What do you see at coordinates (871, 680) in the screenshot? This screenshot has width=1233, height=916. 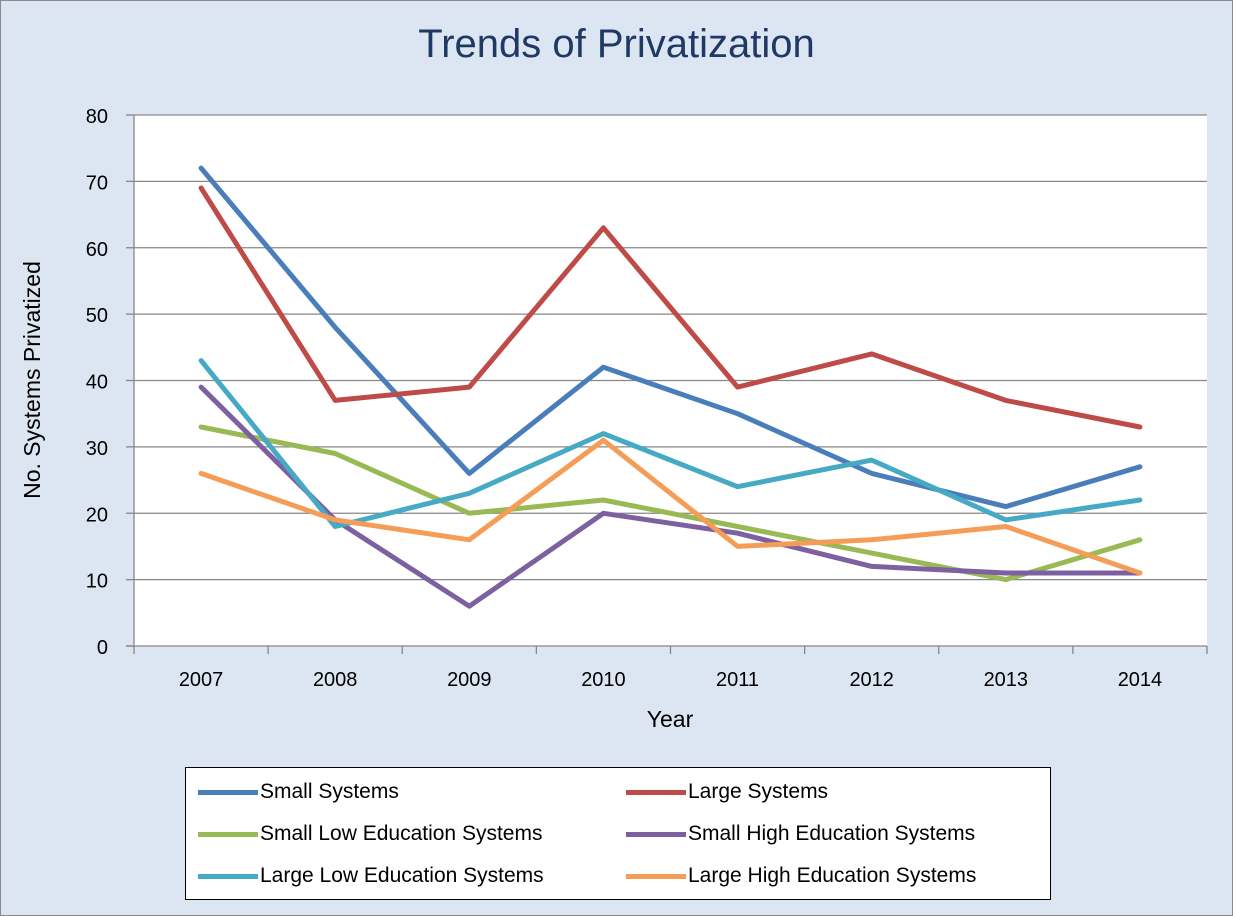 I see `x-tick-label: 2012` at bounding box center [871, 680].